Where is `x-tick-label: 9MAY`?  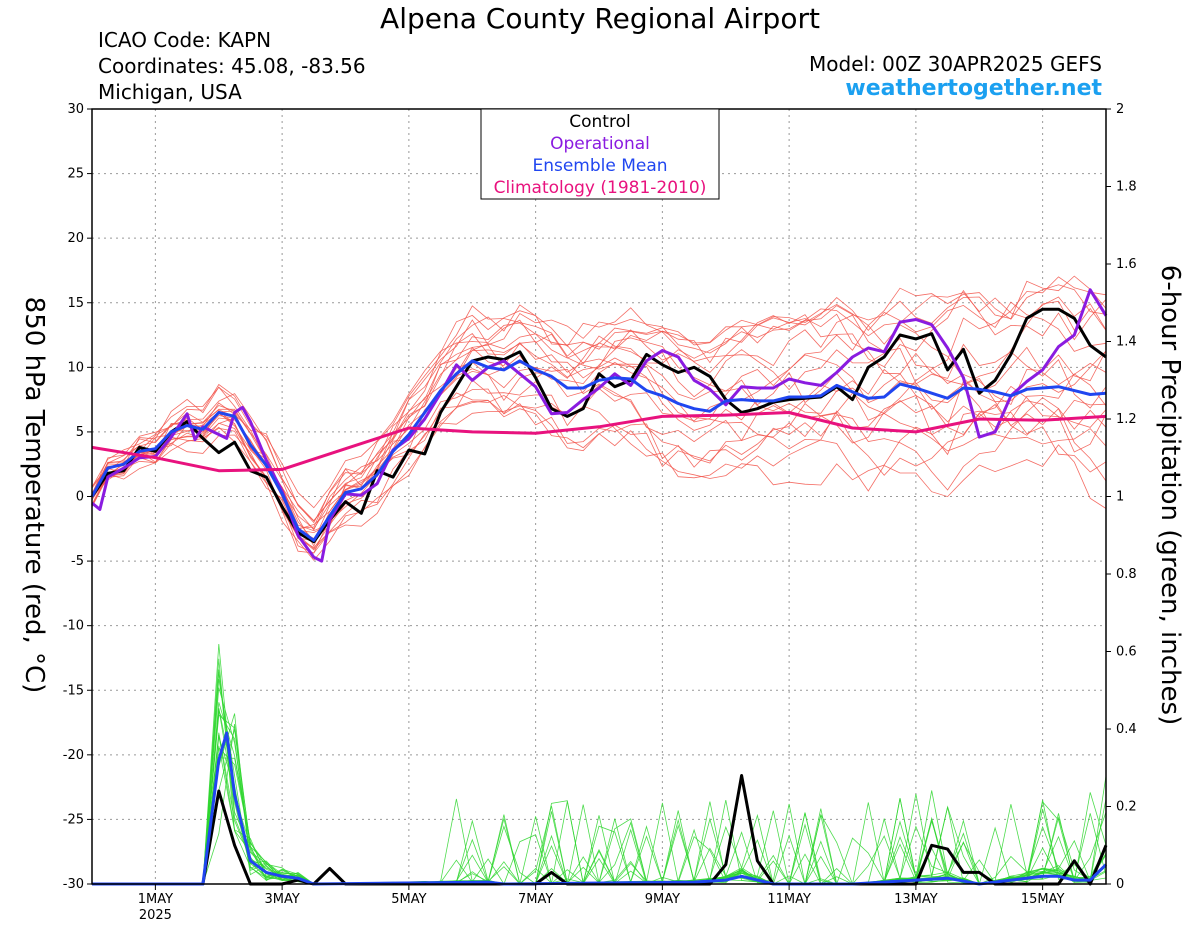 x-tick-label: 9MAY is located at coordinates (662, 899).